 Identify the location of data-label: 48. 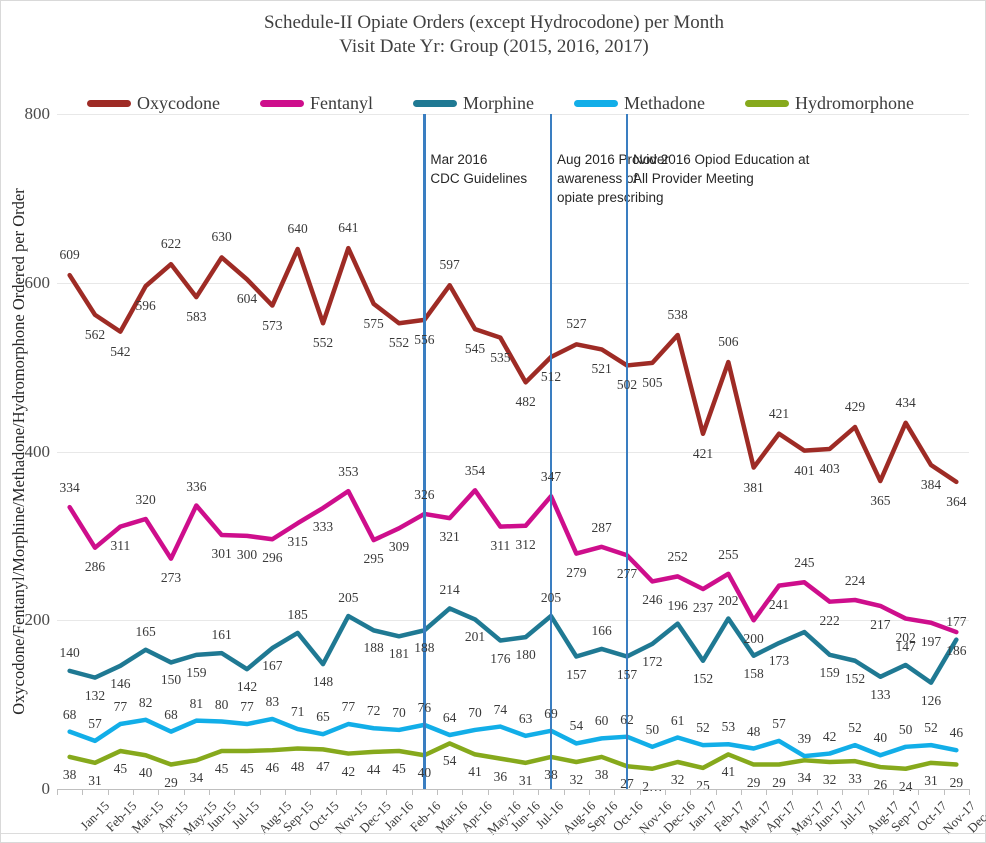
(297, 766).